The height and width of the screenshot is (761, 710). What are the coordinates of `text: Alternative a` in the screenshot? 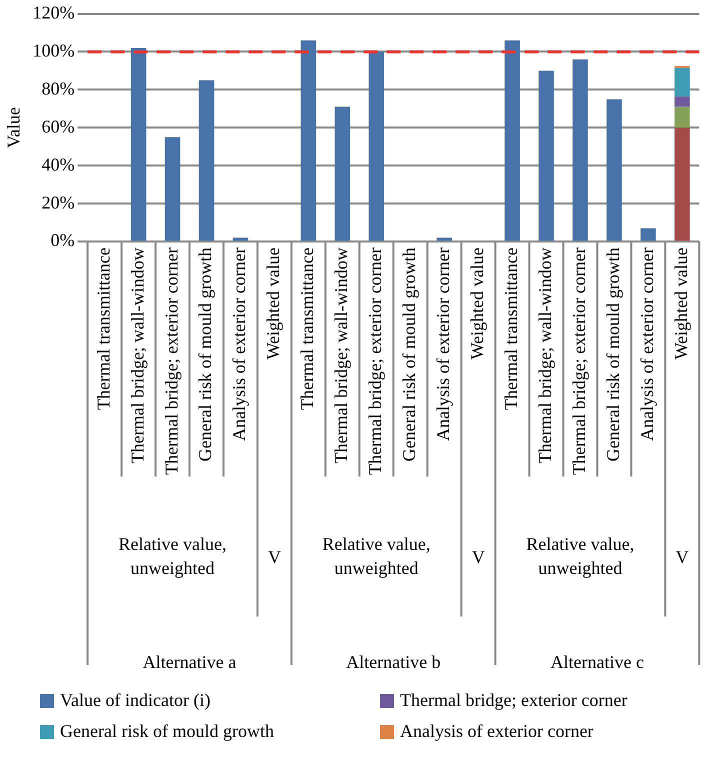 It's located at (189, 662).